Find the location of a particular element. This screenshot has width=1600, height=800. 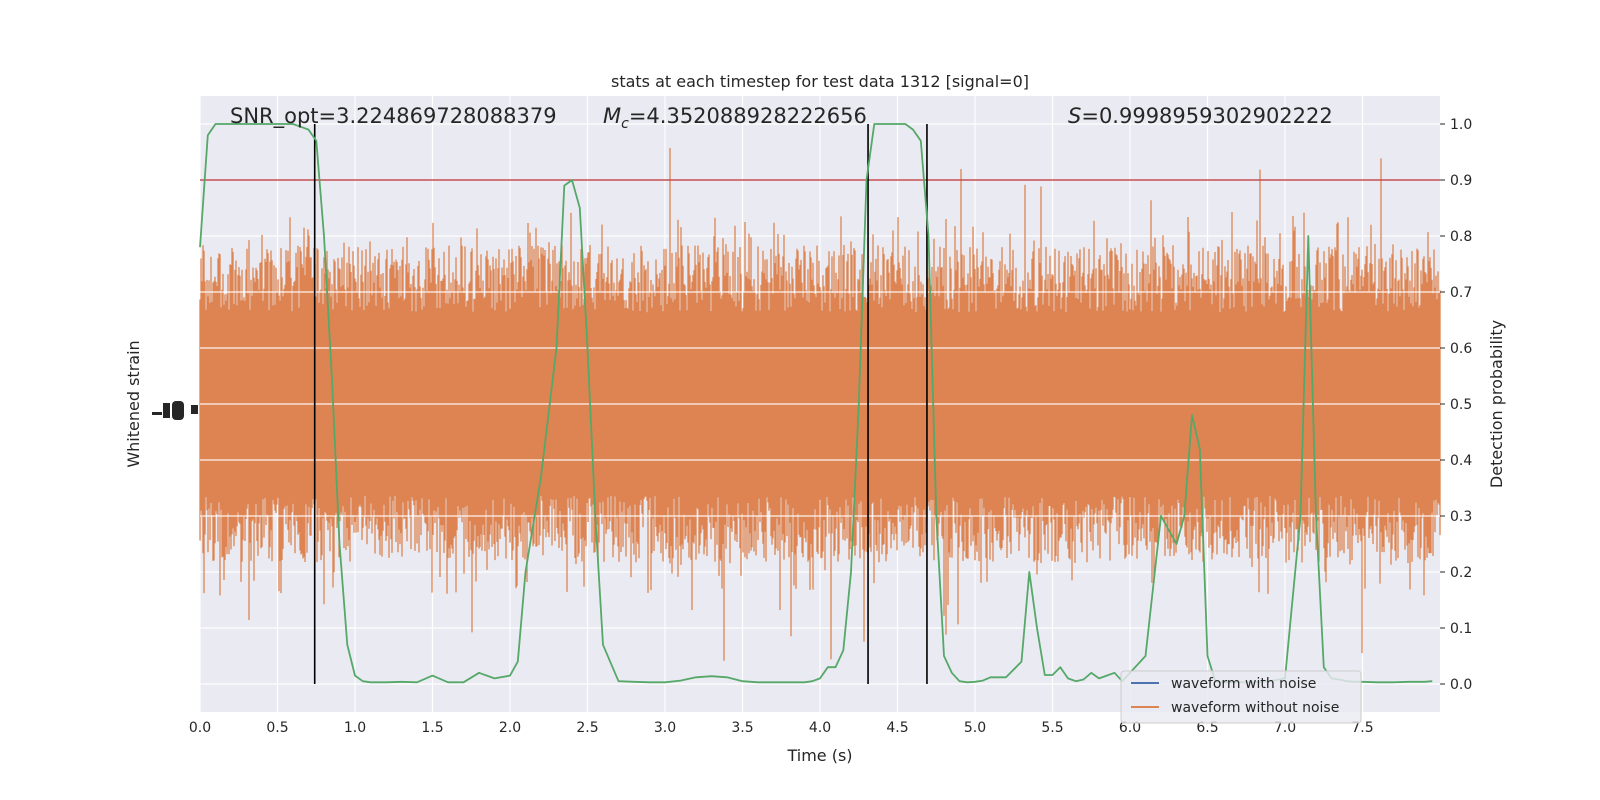

x-tick-label: 6.0 is located at coordinates (1130, 728).